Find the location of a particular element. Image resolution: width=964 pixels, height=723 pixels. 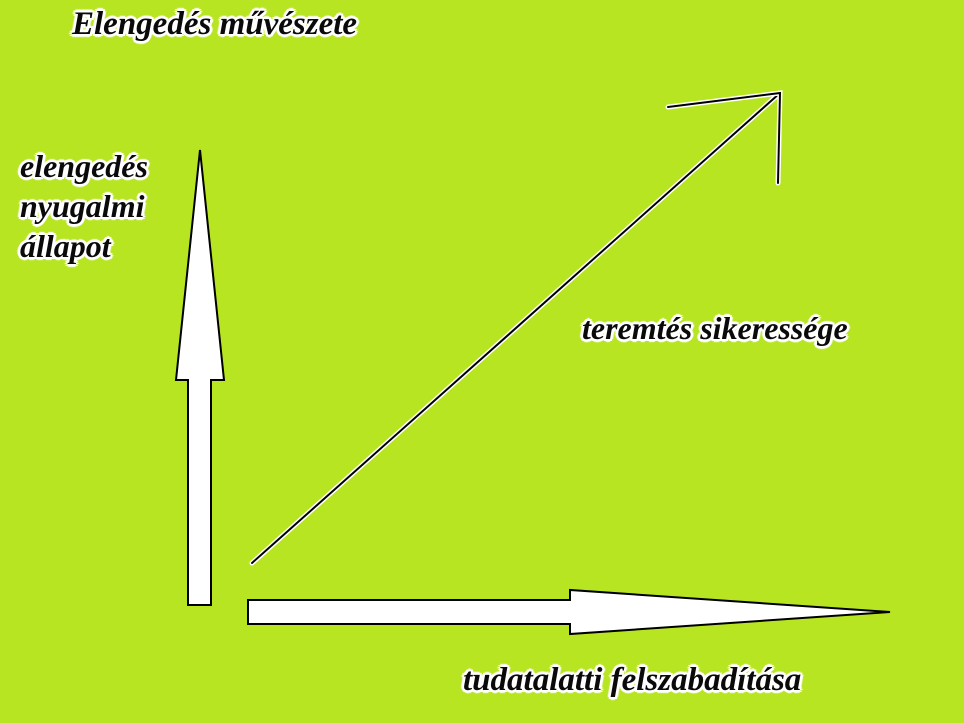

vertical-axis-label-line: elengedés is located at coordinates (84, 166).